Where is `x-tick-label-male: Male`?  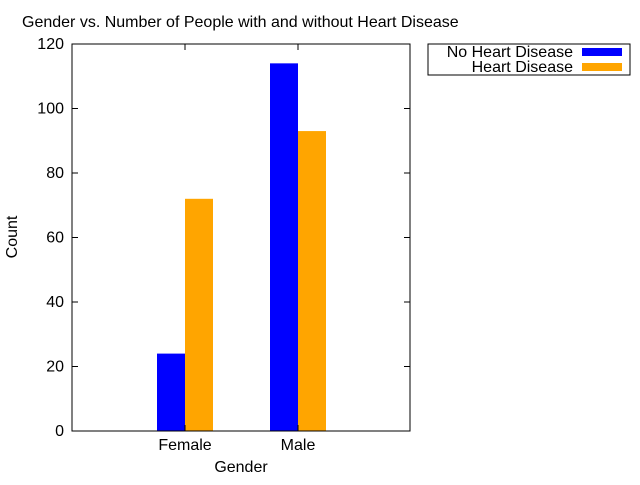
x-tick-label-male: Male is located at coordinates (298, 445).